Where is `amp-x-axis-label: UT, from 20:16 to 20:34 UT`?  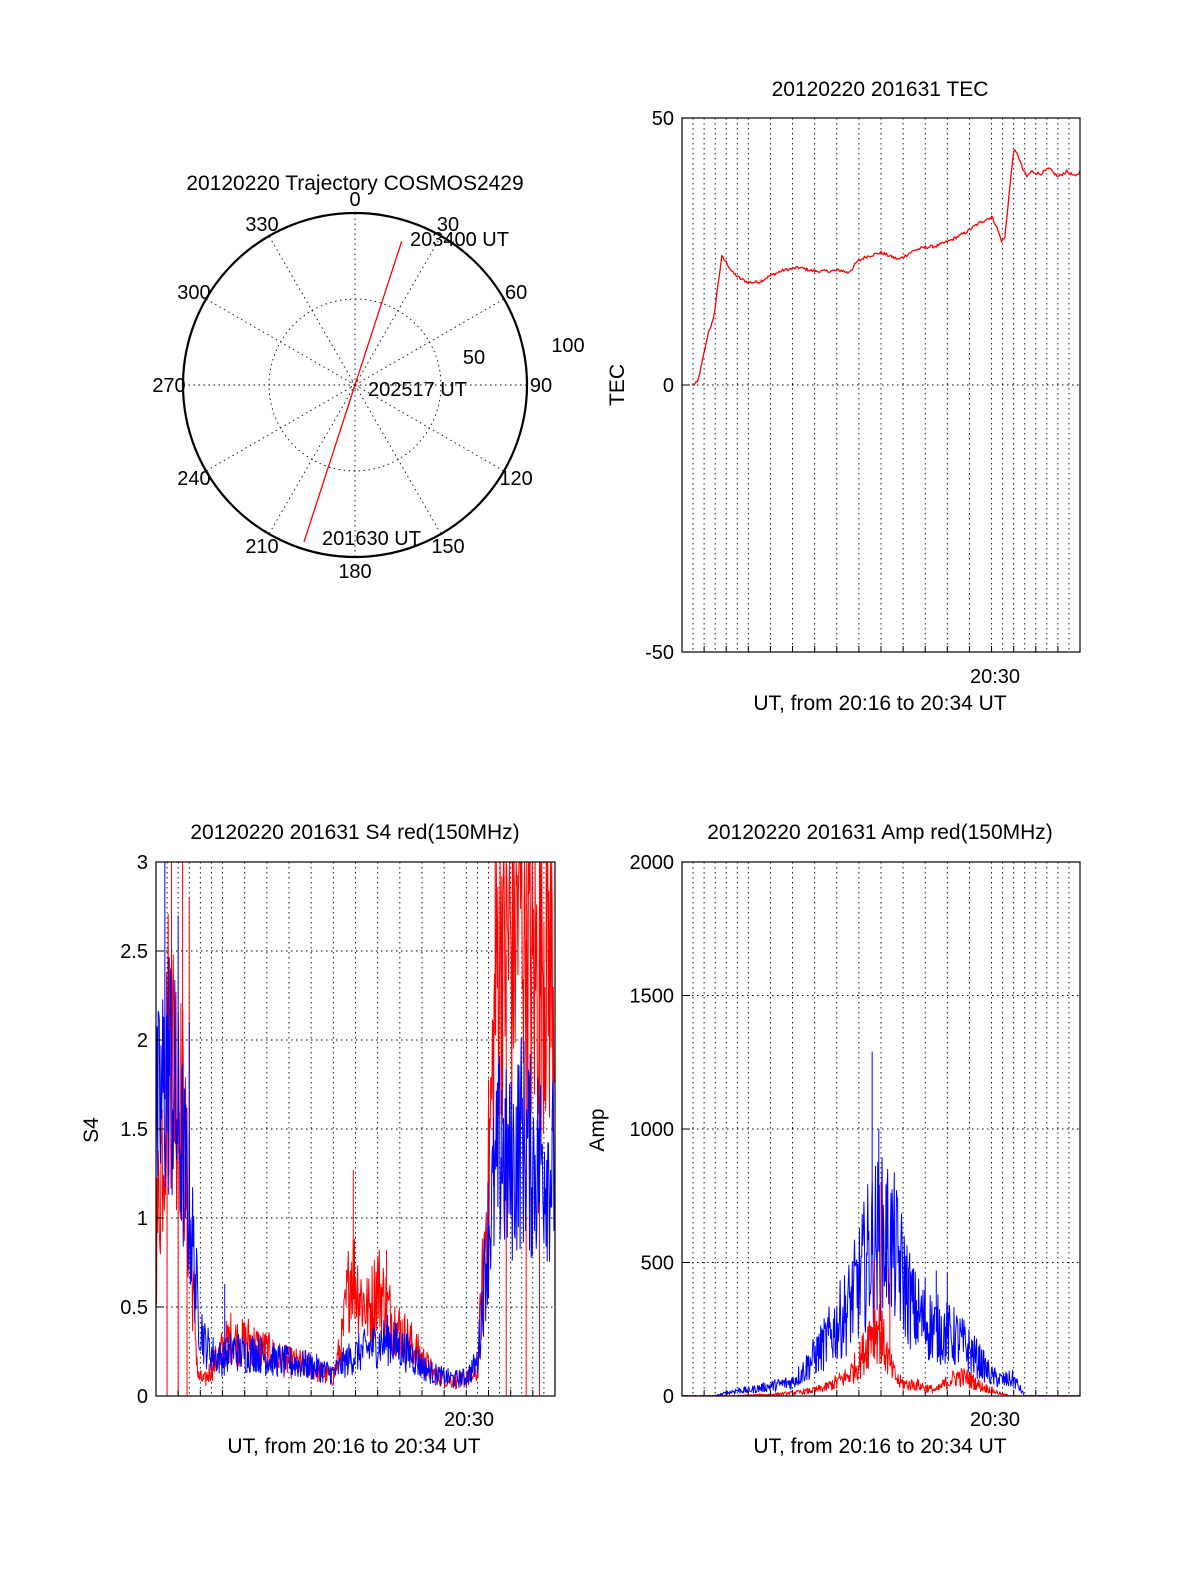 amp-x-axis-label: UT, from 20:16 to 20:34 UT is located at coordinates (879, 1446).